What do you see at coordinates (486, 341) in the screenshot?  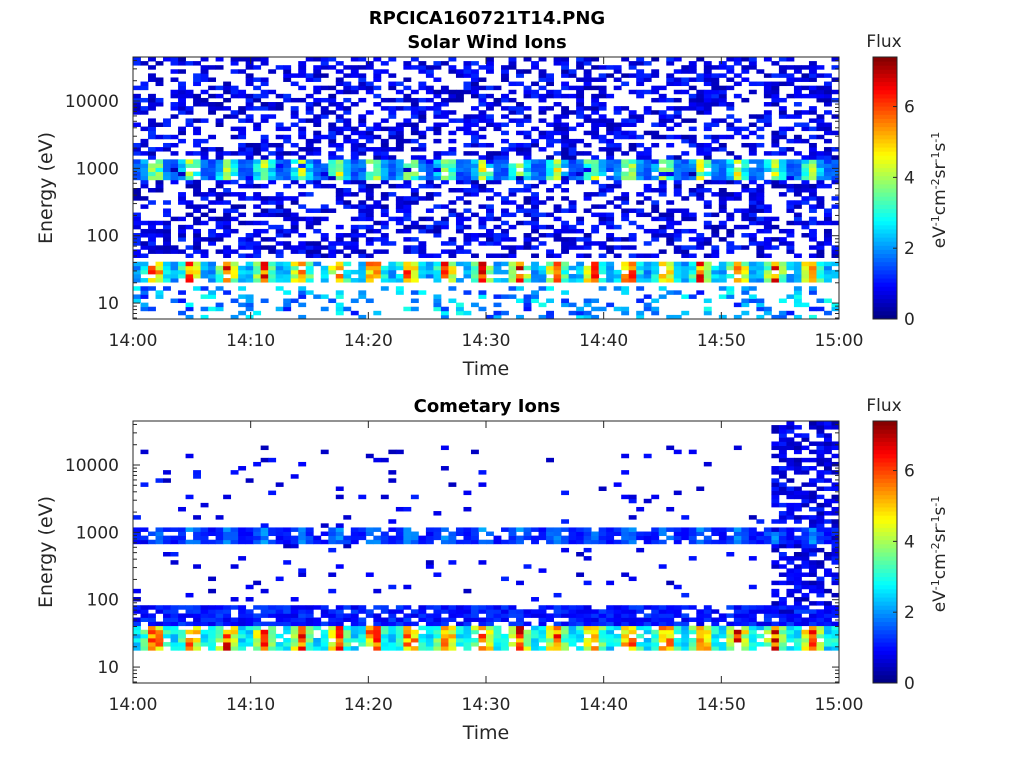 I see `x-tick-label: 14:30` at bounding box center [486, 341].